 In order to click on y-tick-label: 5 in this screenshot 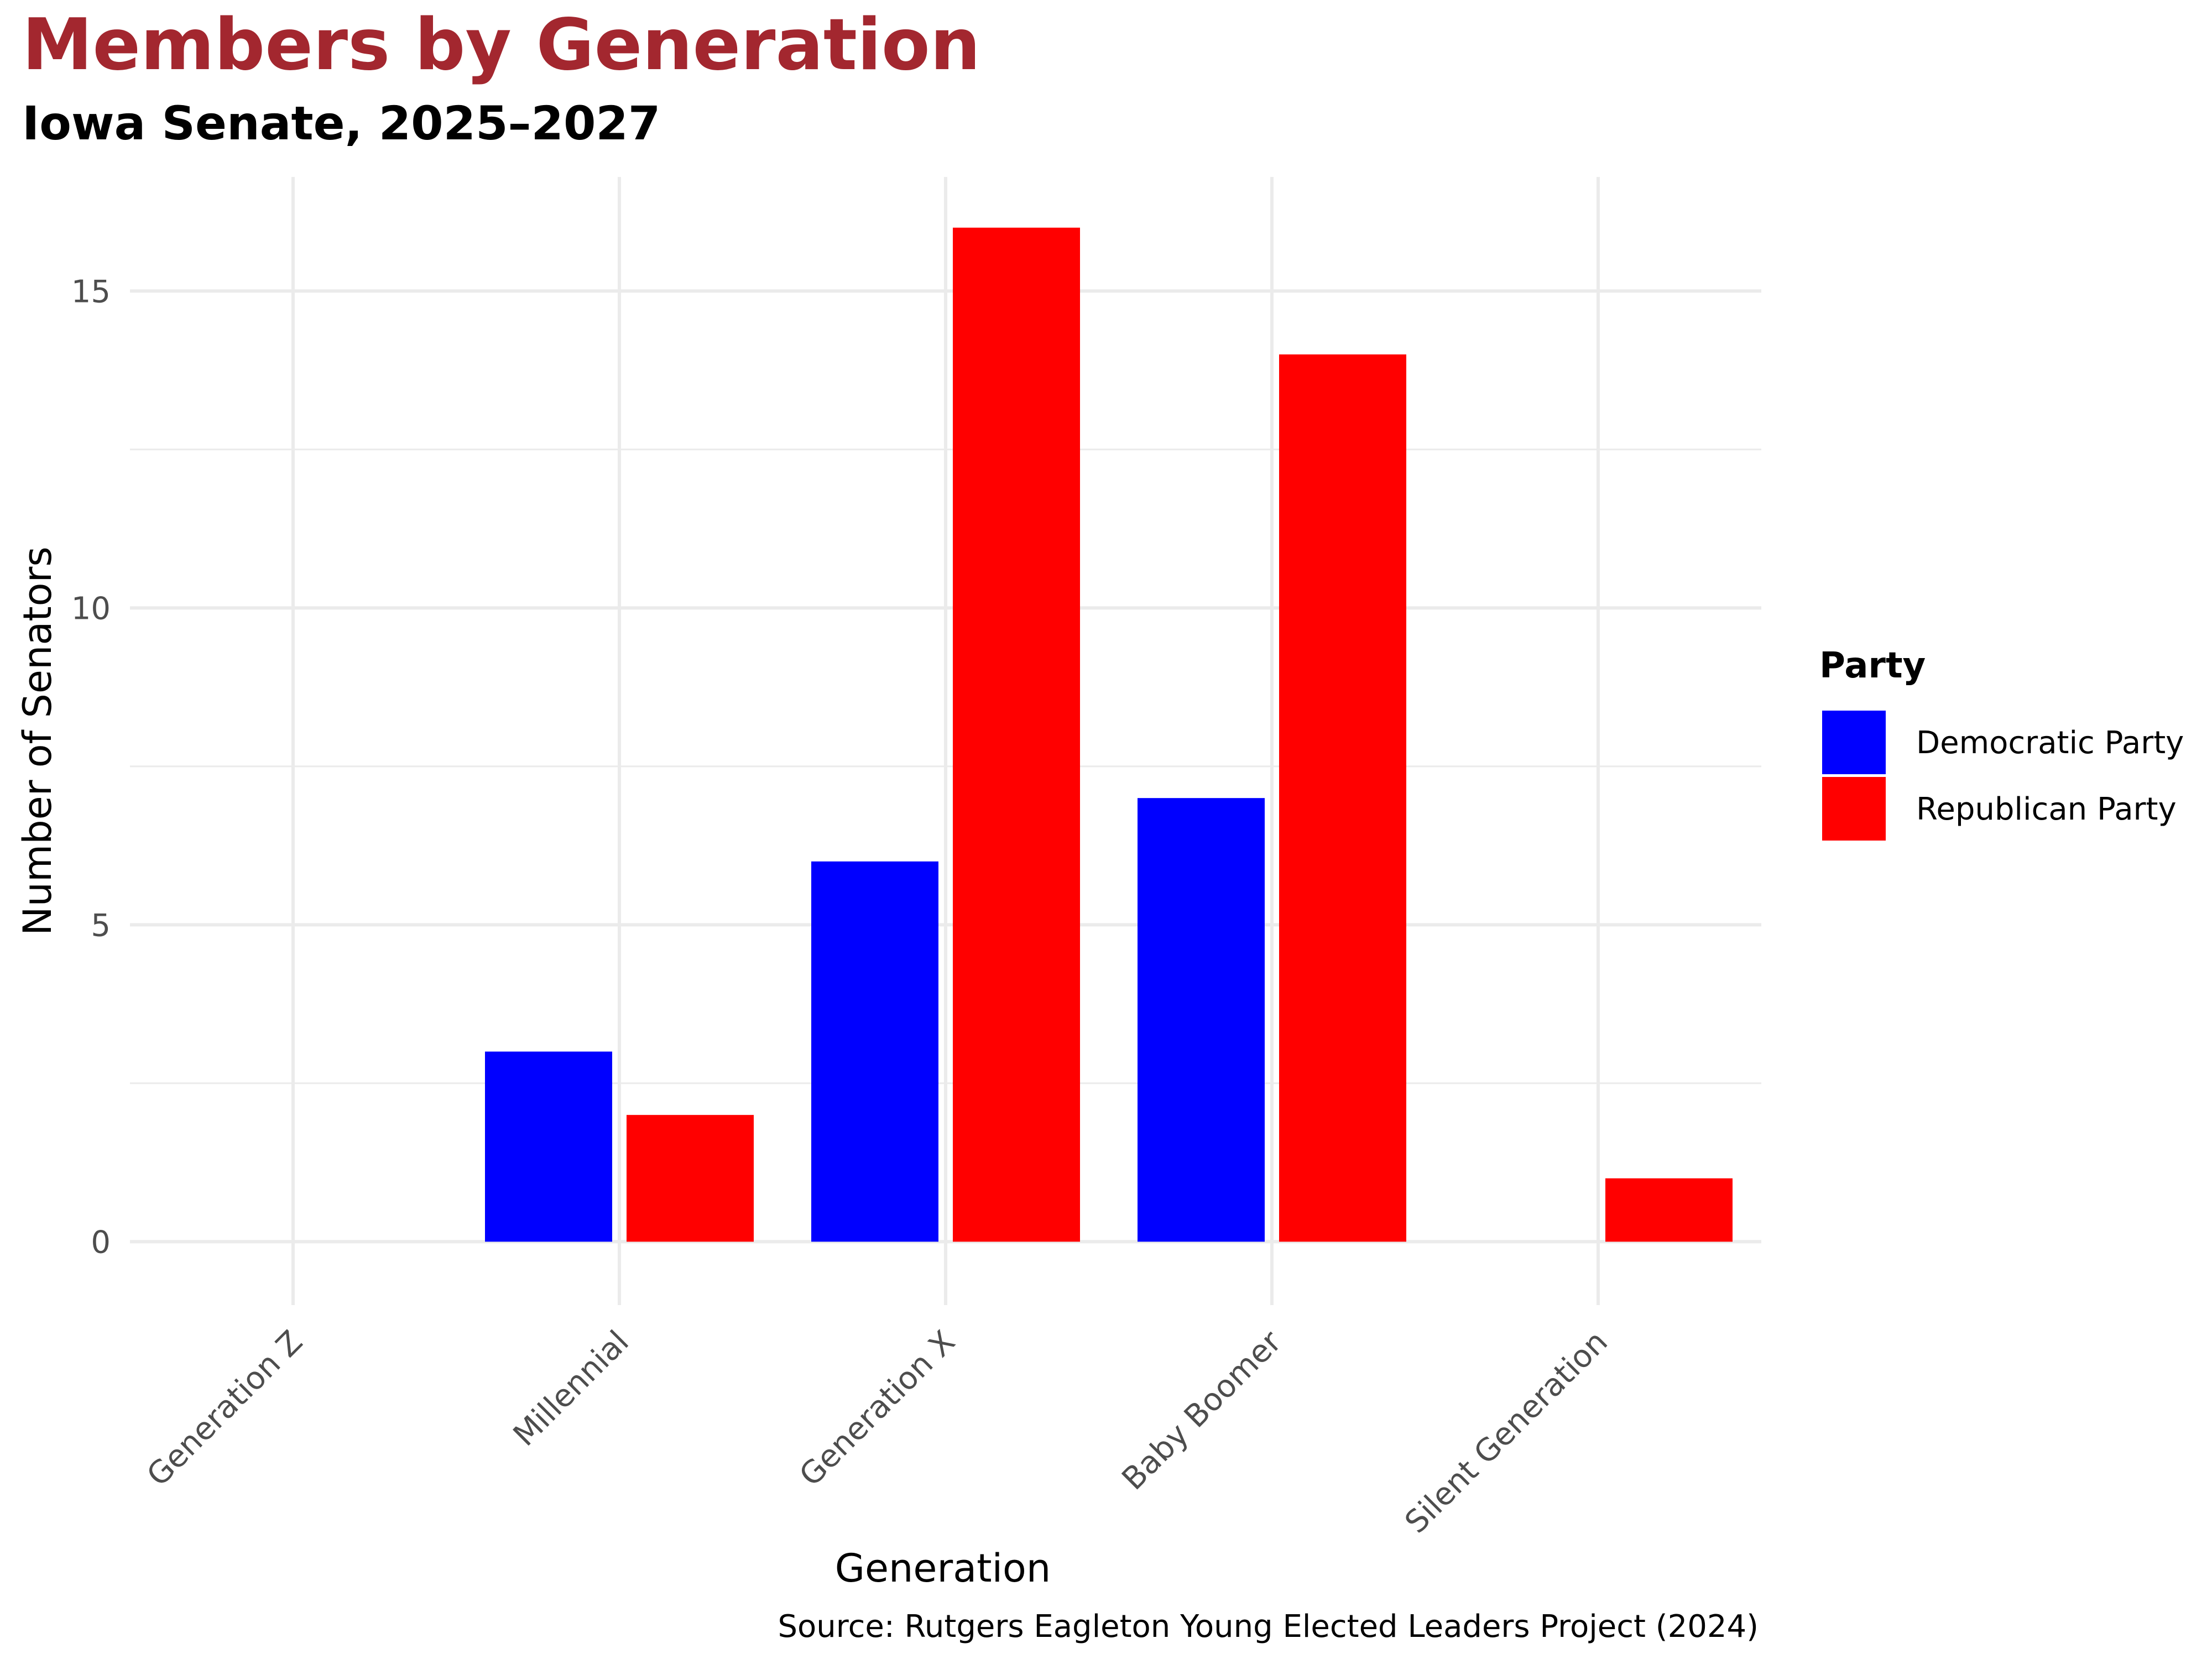, I will do `click(101, 925)`.